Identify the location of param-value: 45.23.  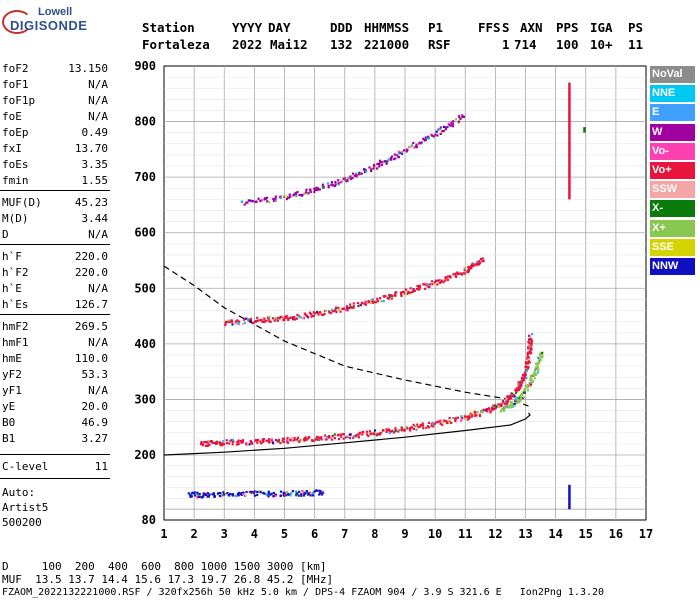
(91, 202).